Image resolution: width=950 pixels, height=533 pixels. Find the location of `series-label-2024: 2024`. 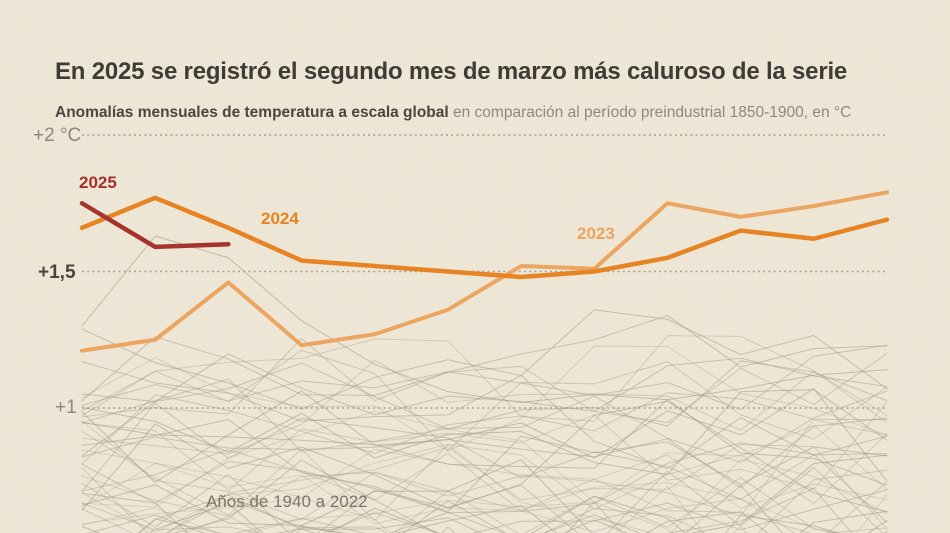

series-label-2024: 2024 is located at coordinates (280, 218).